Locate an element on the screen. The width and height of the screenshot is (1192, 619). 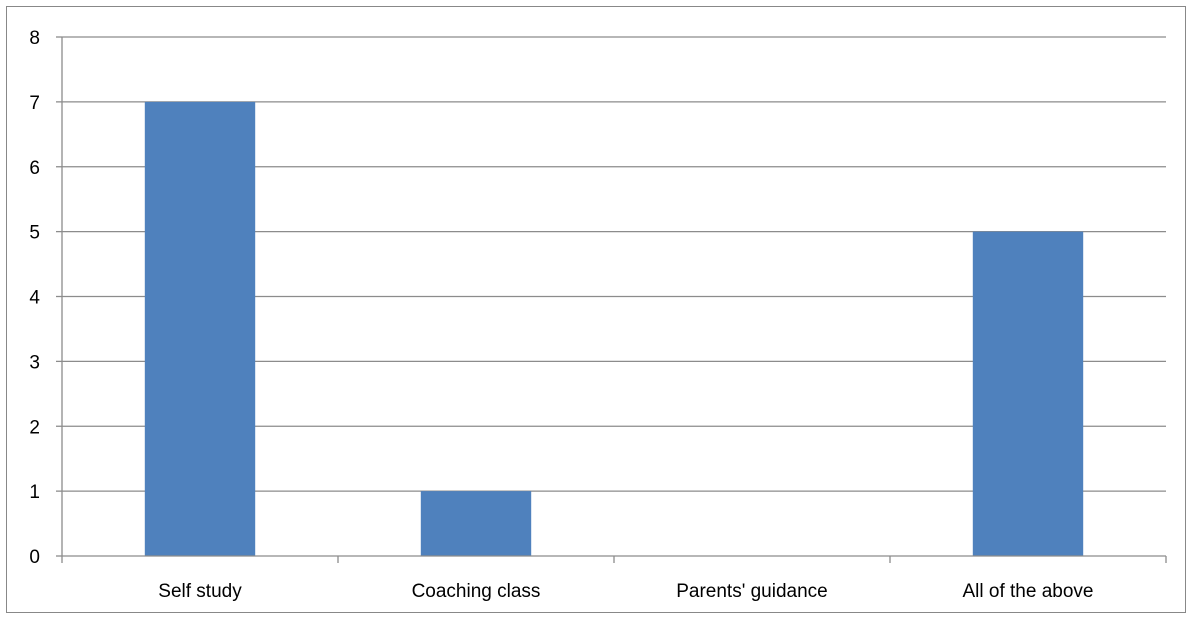
bar-self-study is located at coordinates (200, 328).